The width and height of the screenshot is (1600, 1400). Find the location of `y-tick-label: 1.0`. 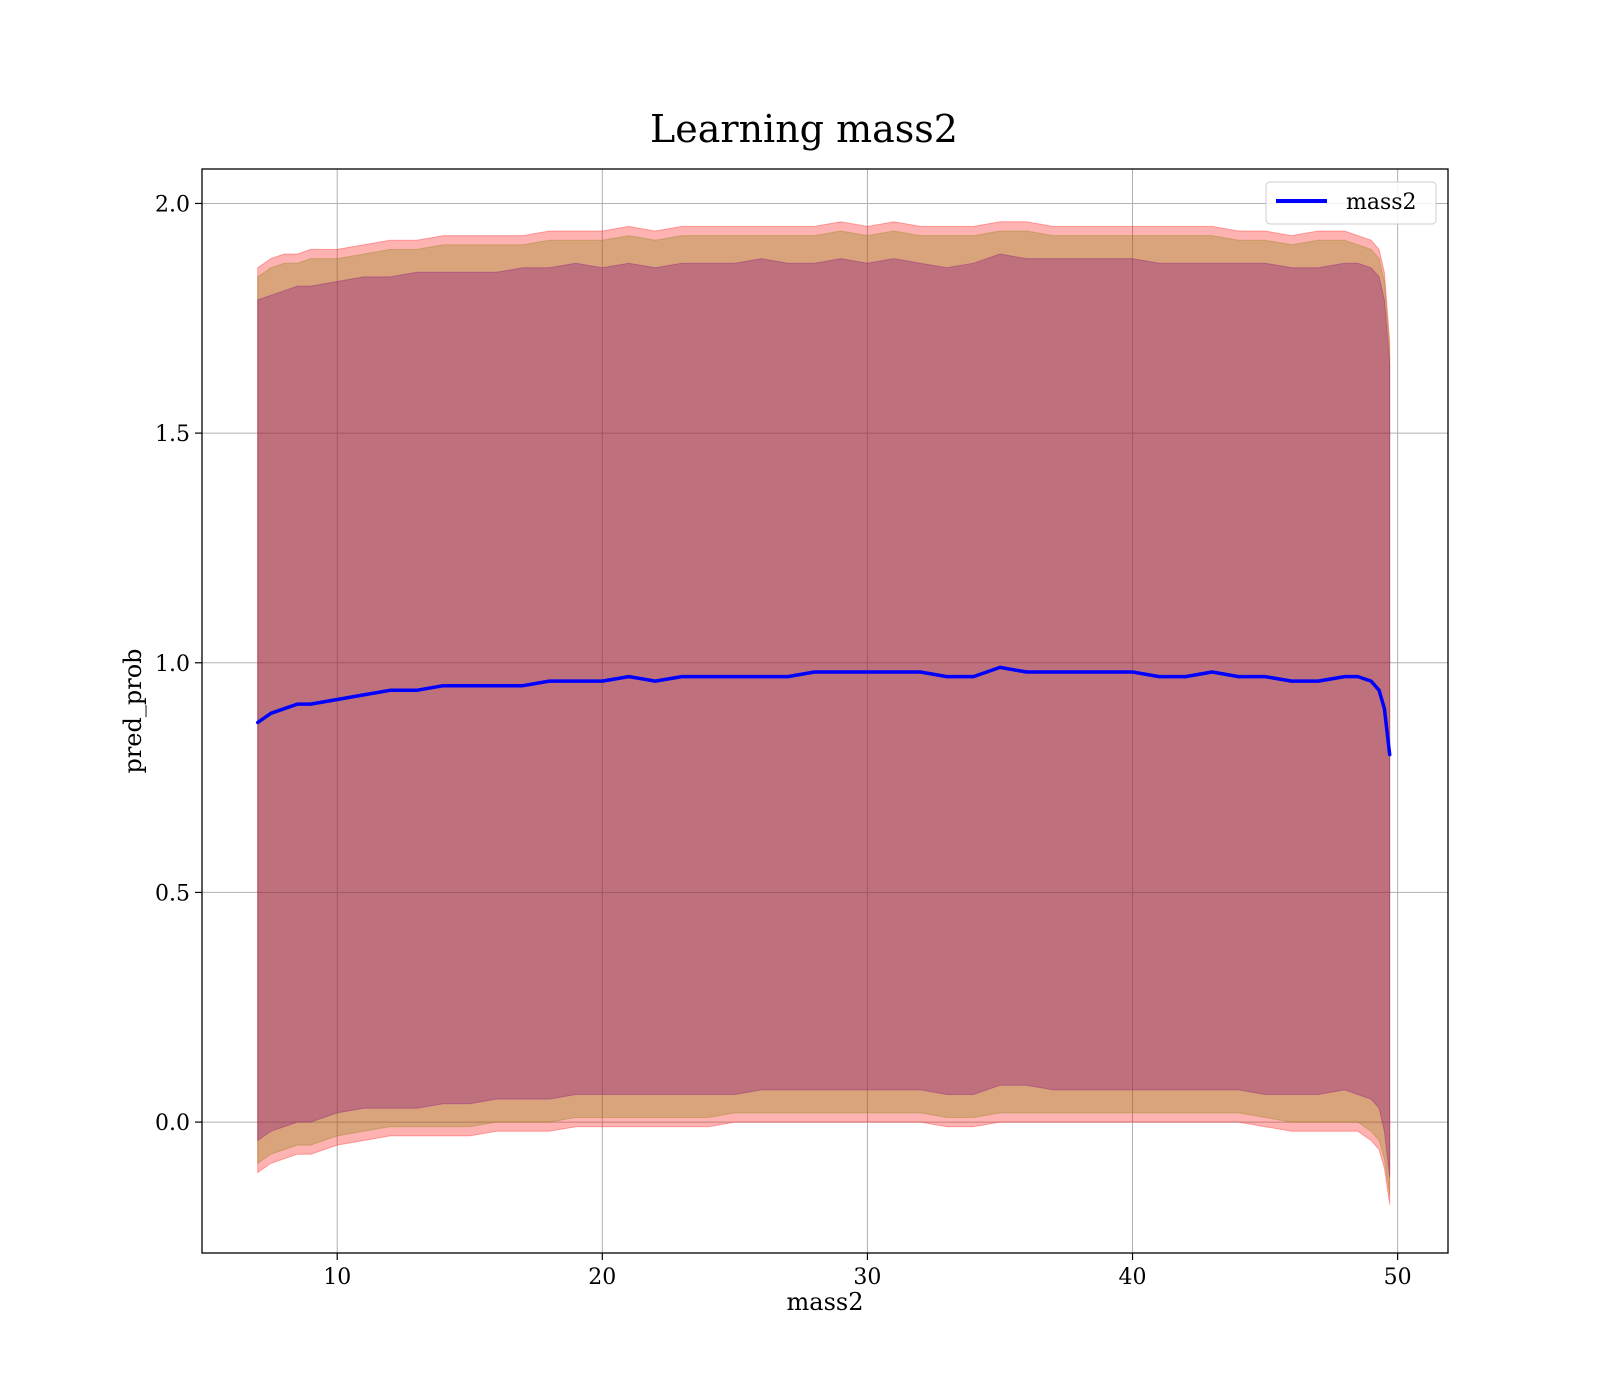

y-tick-label: 1.0 is located at coordinates (172, 664).